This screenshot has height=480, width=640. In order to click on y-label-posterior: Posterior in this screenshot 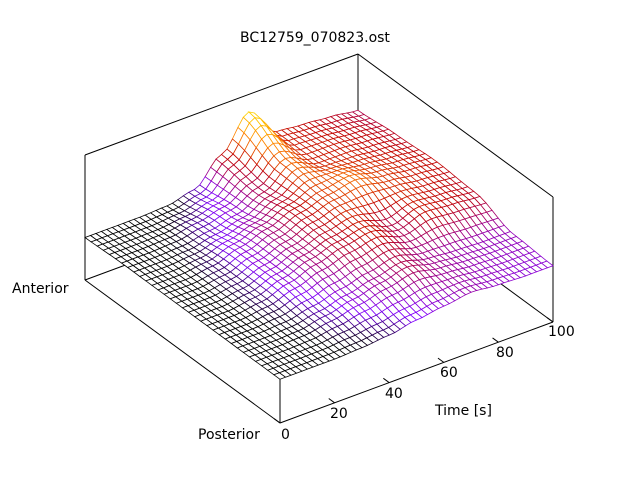, I will do `click(229, 435)`.